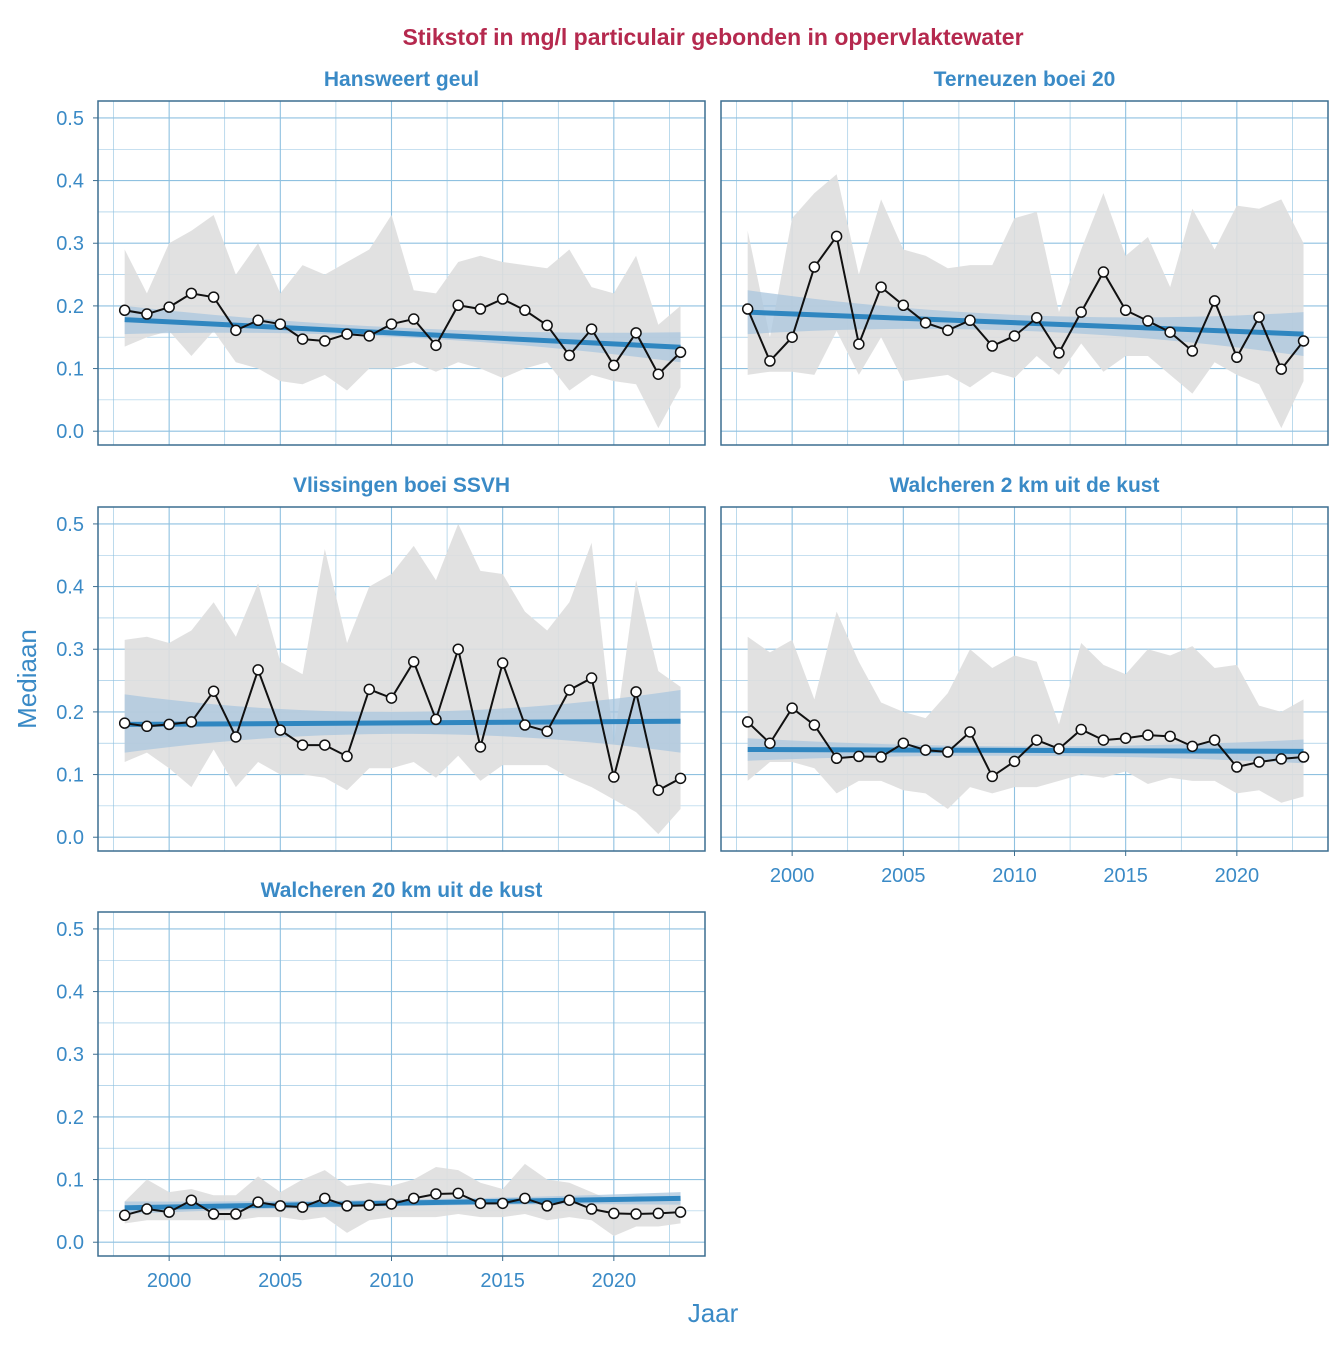 The width and height of the screenshot is (1344, 1349). I want to click on panel-title: Walcheren 2 km uit de kust, so click(1025, 485).